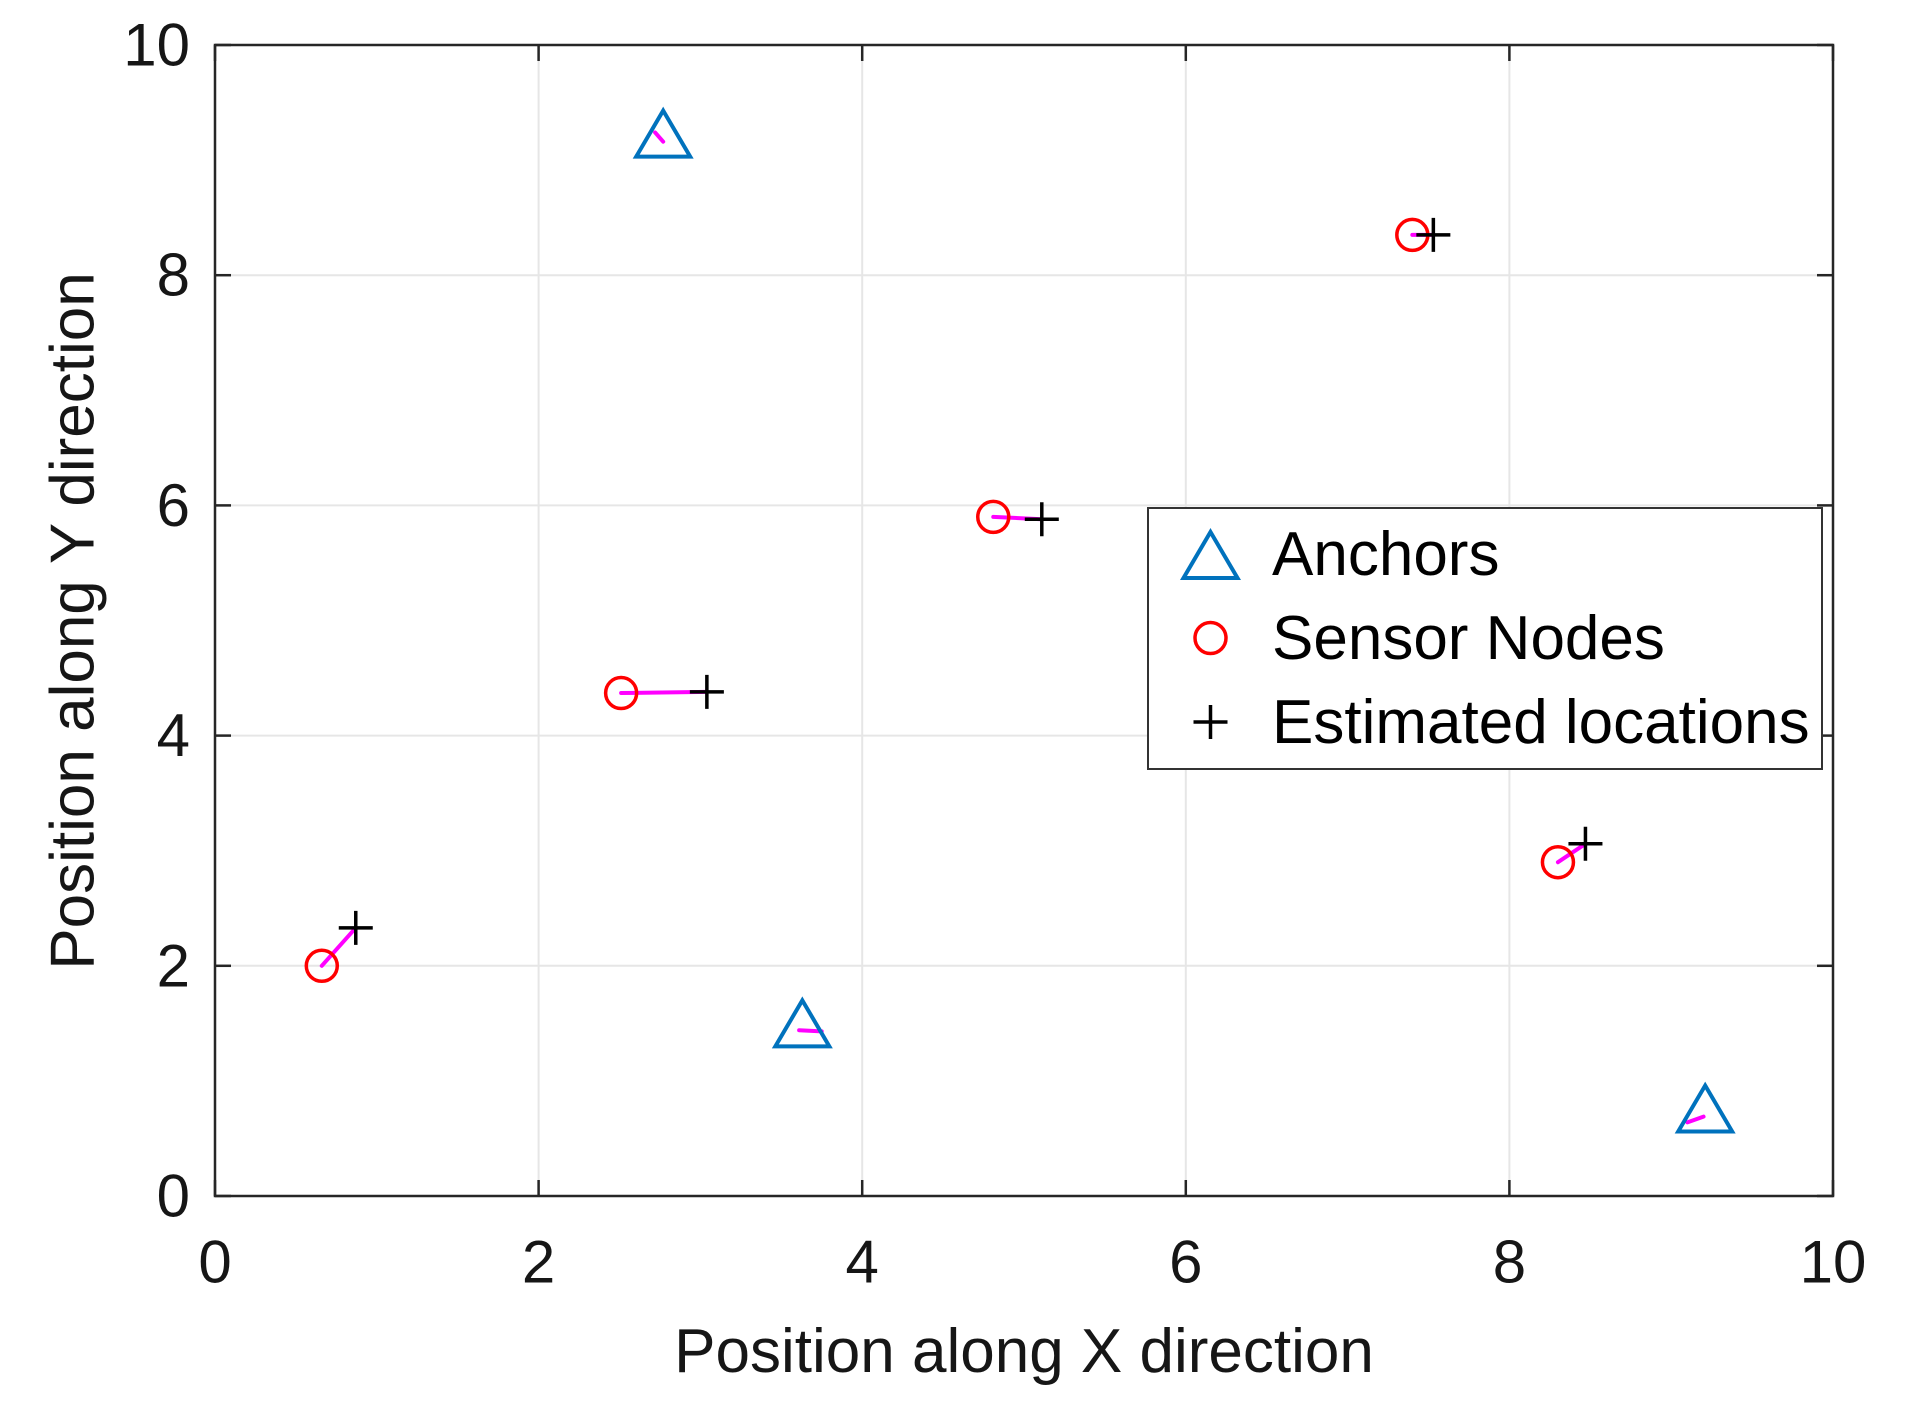 The height and width of the screenshot is (1424, 1908). What do you see at coordinates (1185, 1262) in the screenshot?
I see `x-tick-label: 6` at bounding box center [1185, 1262].